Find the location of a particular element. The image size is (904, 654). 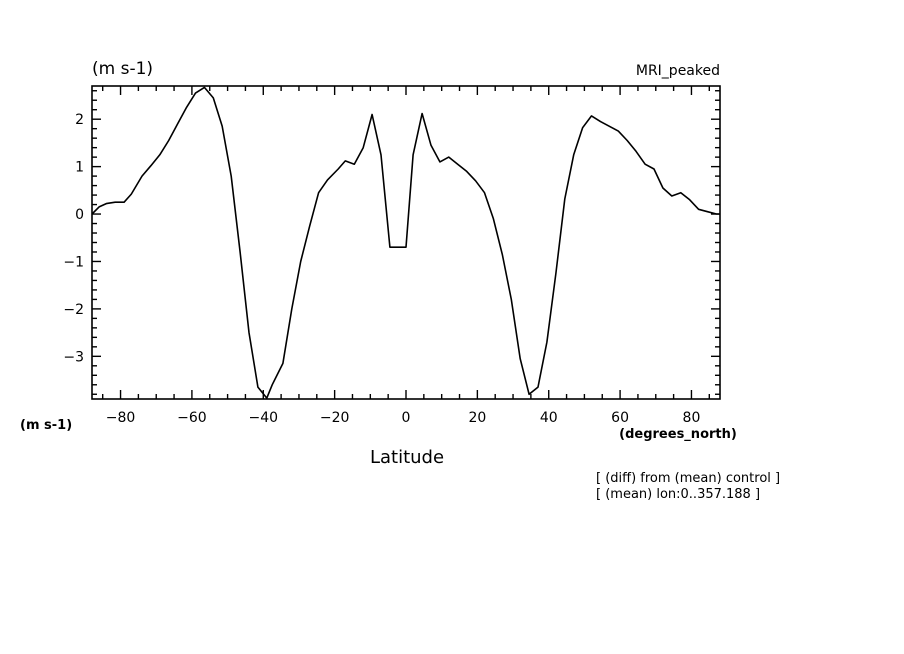

x-axis-label: Latitude is located at coordinates (407, 457).